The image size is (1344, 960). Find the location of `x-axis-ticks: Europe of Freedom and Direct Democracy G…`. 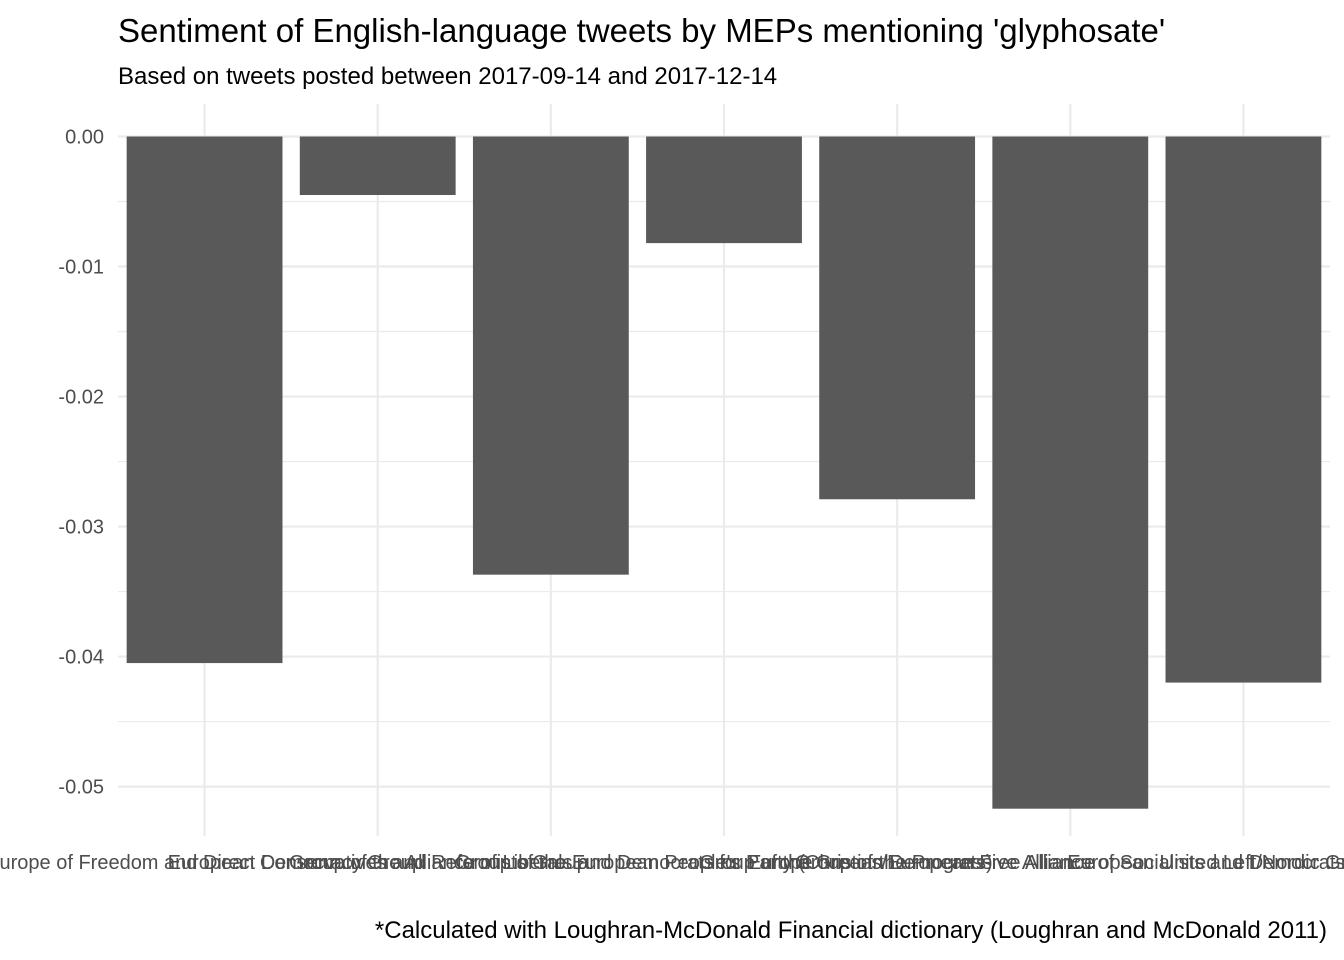

x-axis-ticks: Europe of Freedom and Direct Democracy G… is located at coordinates (672, 863).